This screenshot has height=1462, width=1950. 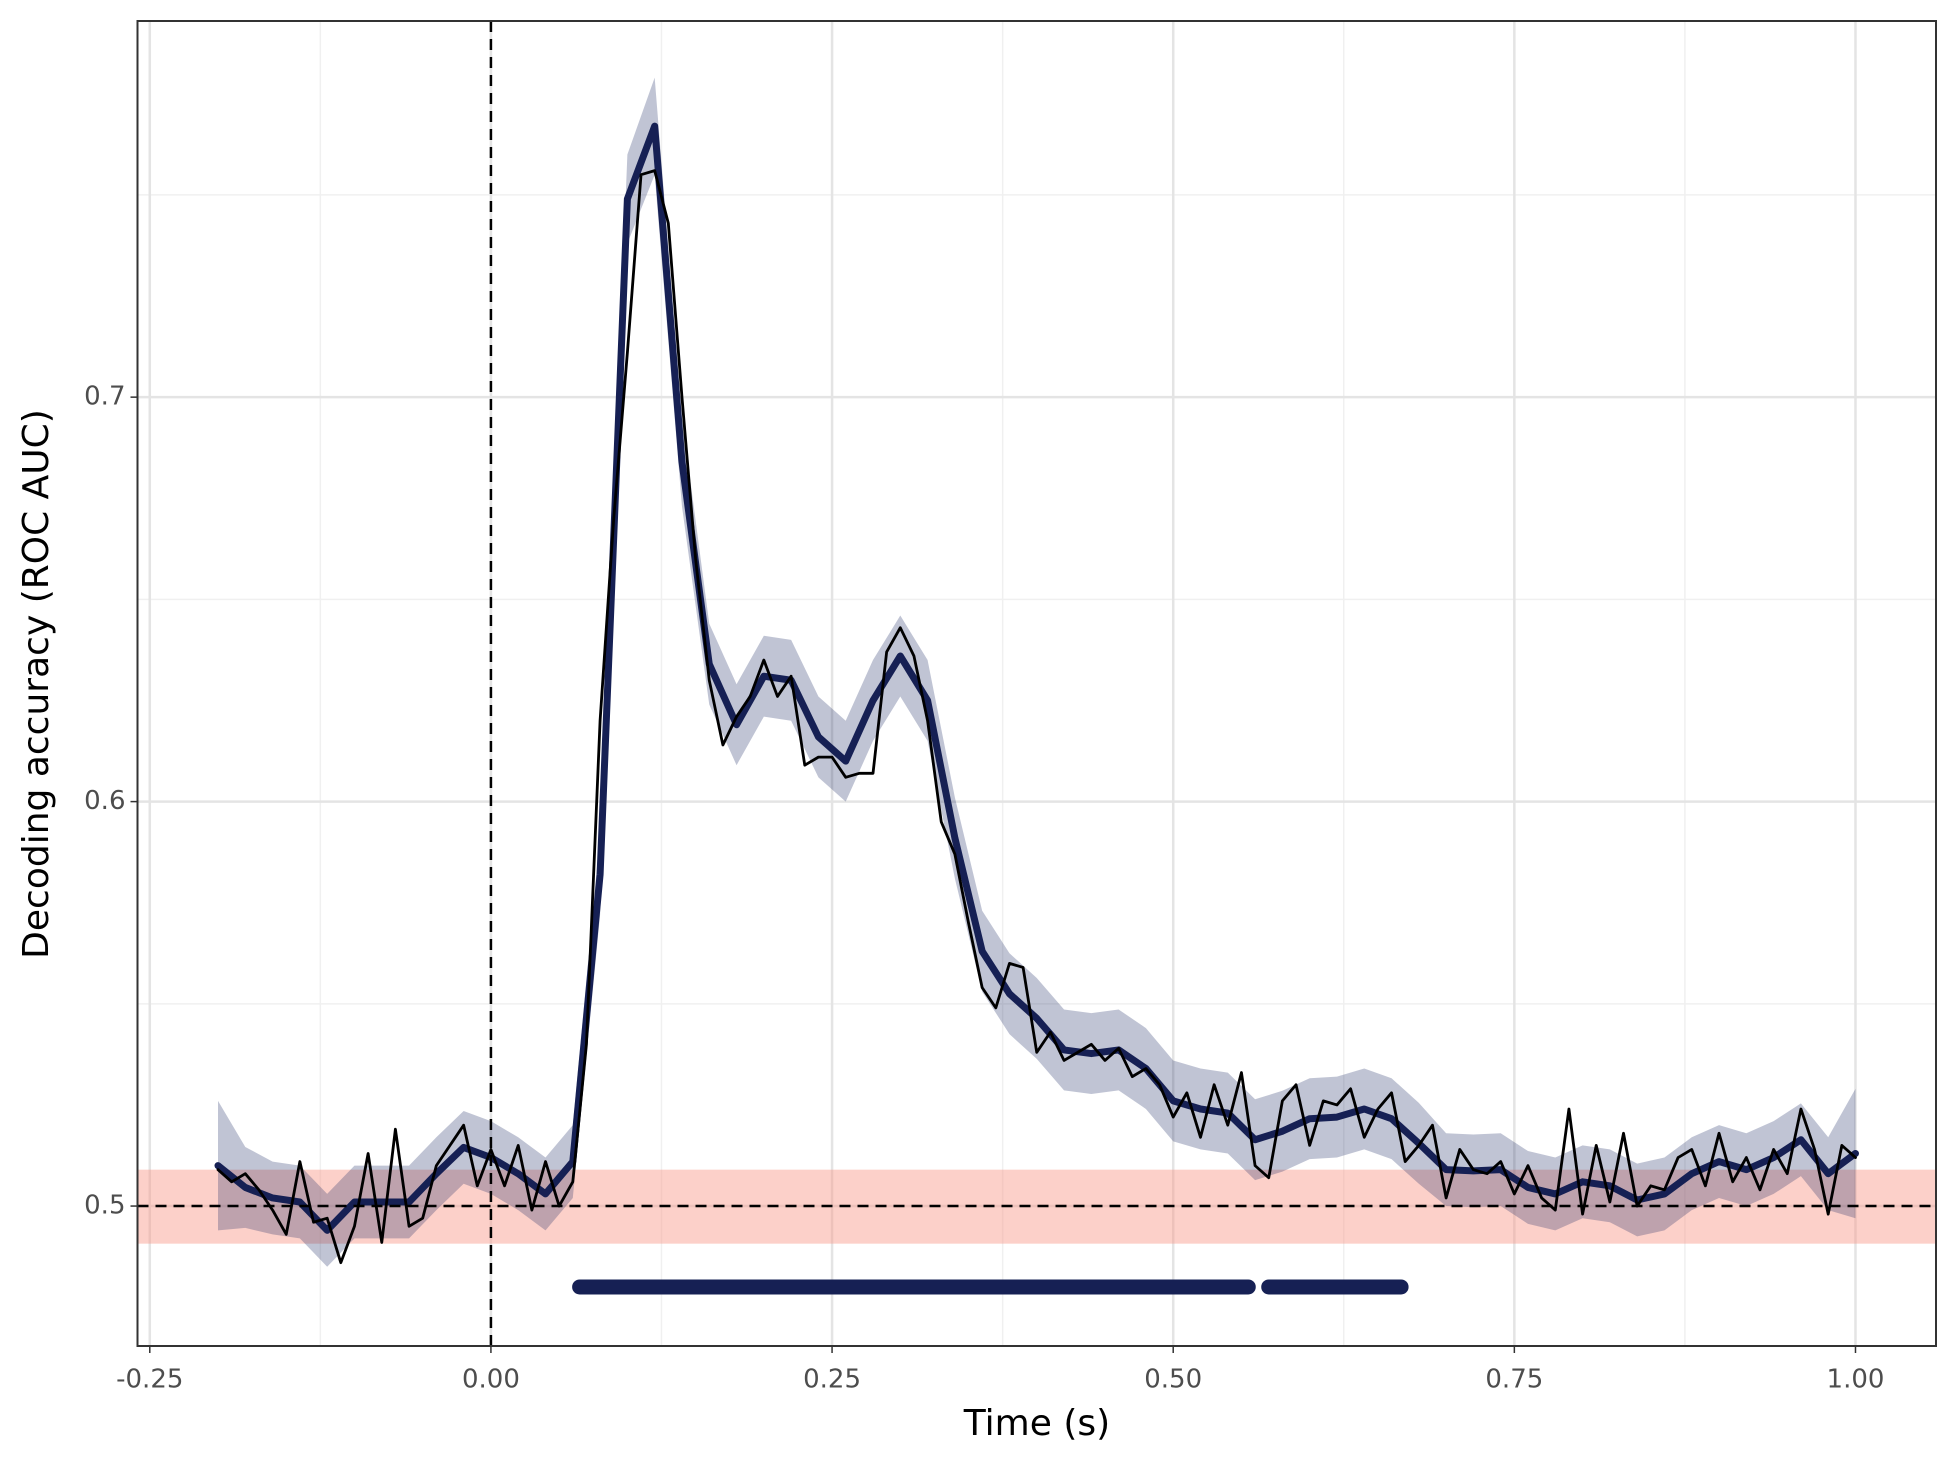 I want to click on x-tick-label: 0.00, so click(x=491, y=1380).